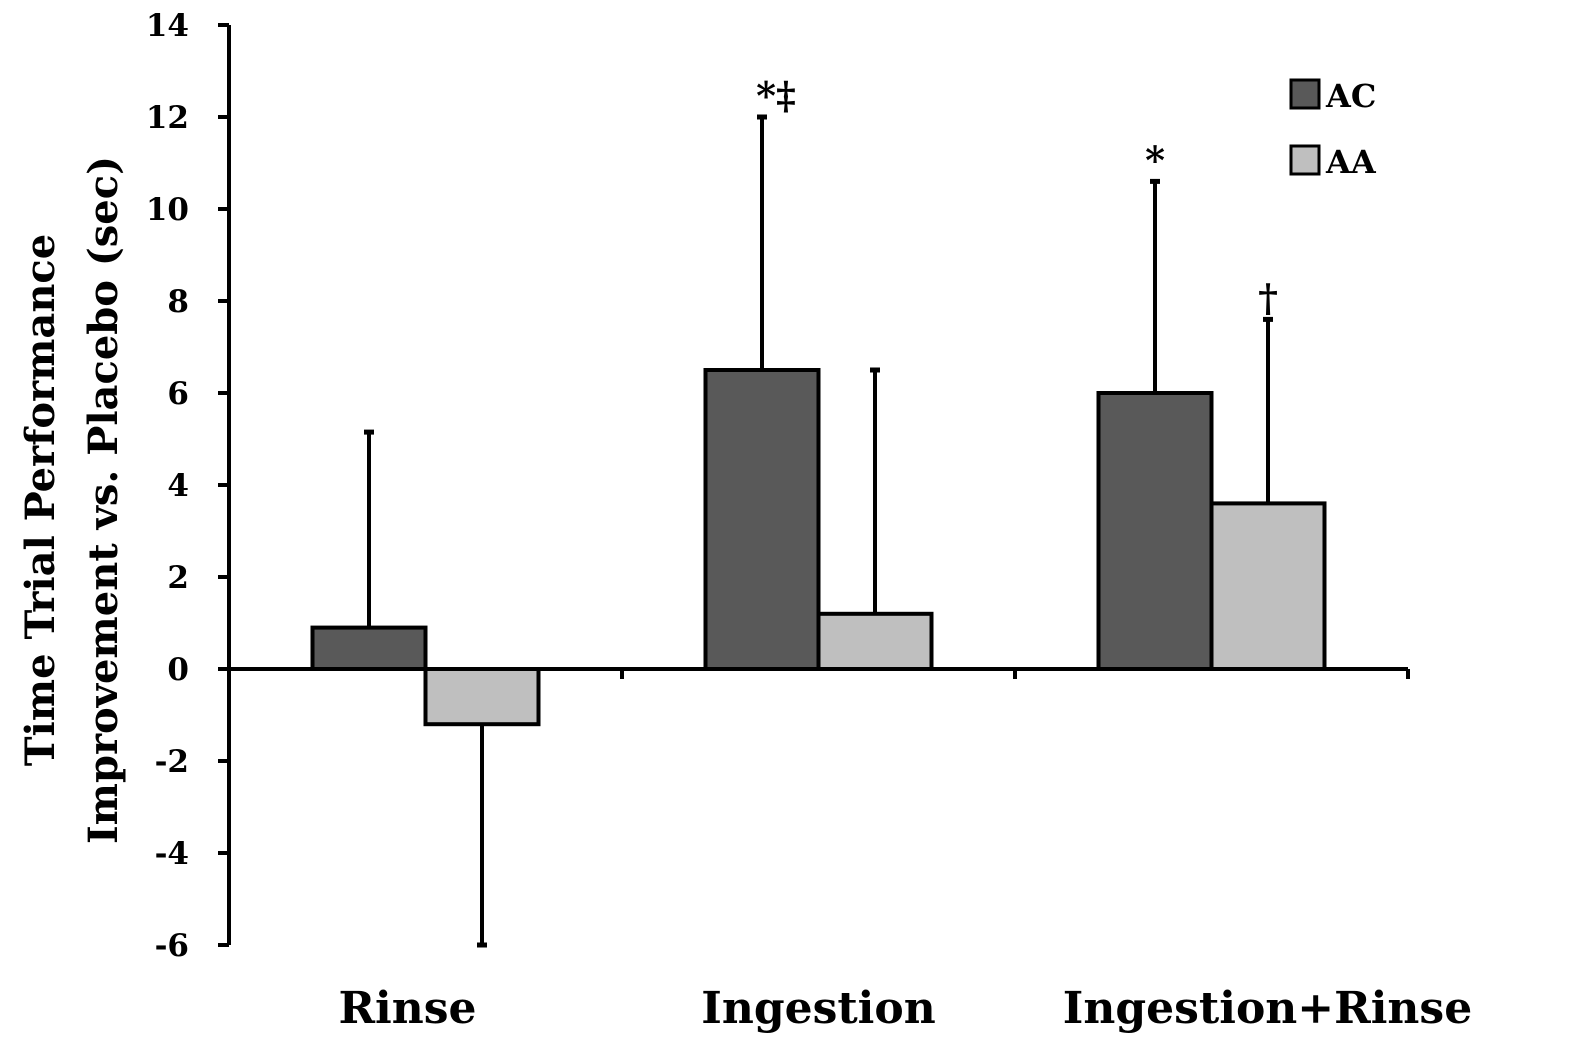  What do you see at coordinates (407, 1008) in the screenshot?
I see `x-category-label: Rinse` at bounding box center [407, 1008].